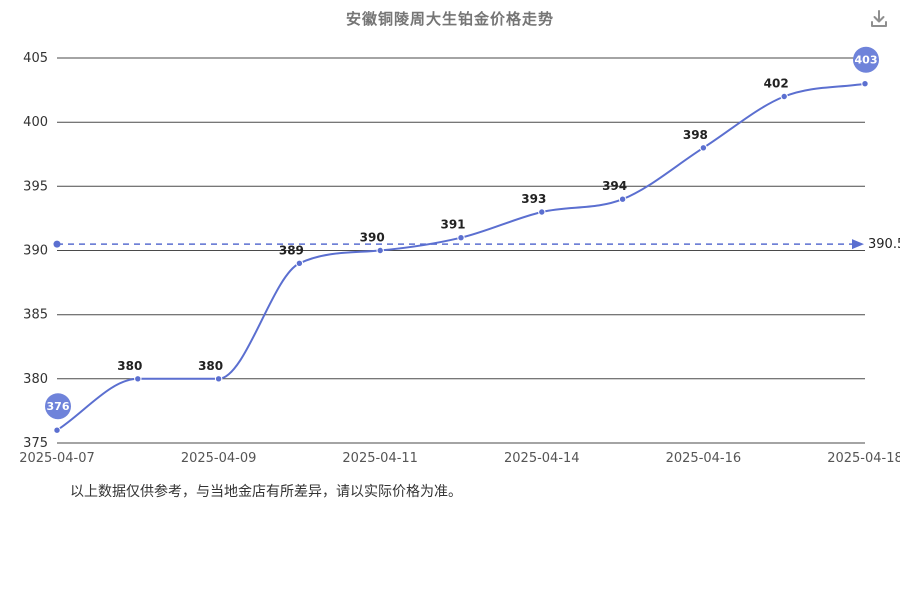  Describe the element at coordinates (380, 458) in the screenshot. I see `x-axis-tick-label: 2025-04-11` at that location.